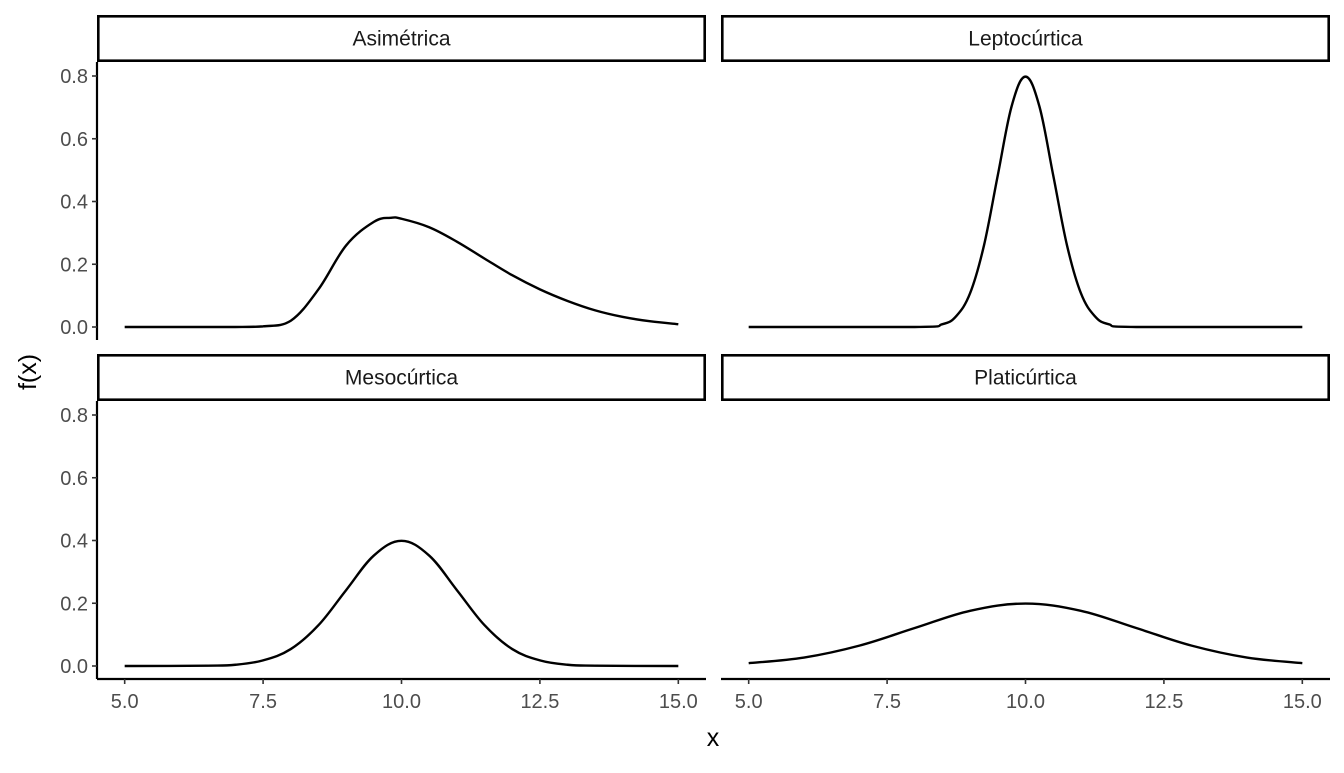 Image resolution: width=1344 pixels, height=773 pixels. I want to click on facet-strip-label: Asimétrica, so click(401, 39).